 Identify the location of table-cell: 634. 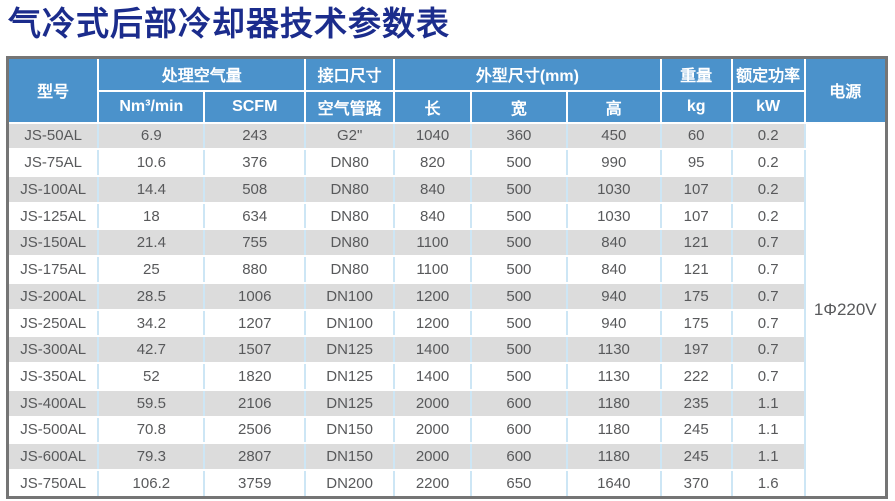
(255, 216).